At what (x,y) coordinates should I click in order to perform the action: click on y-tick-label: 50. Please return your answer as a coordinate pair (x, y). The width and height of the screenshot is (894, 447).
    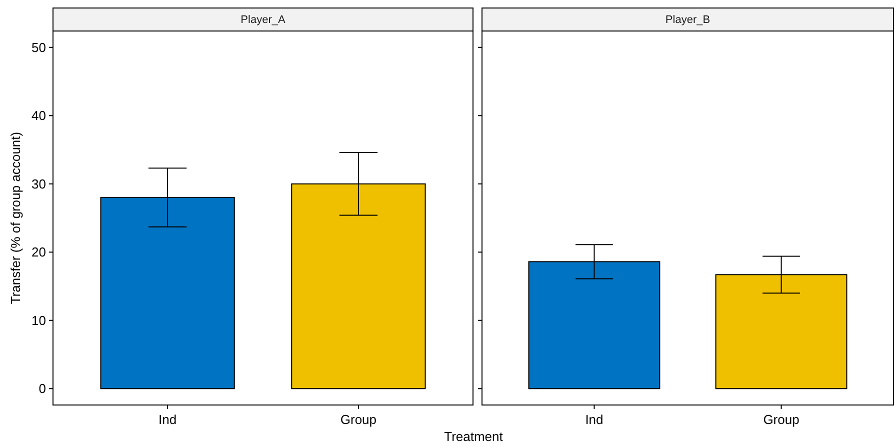
    Looking at the image, I should click on (39, 47).